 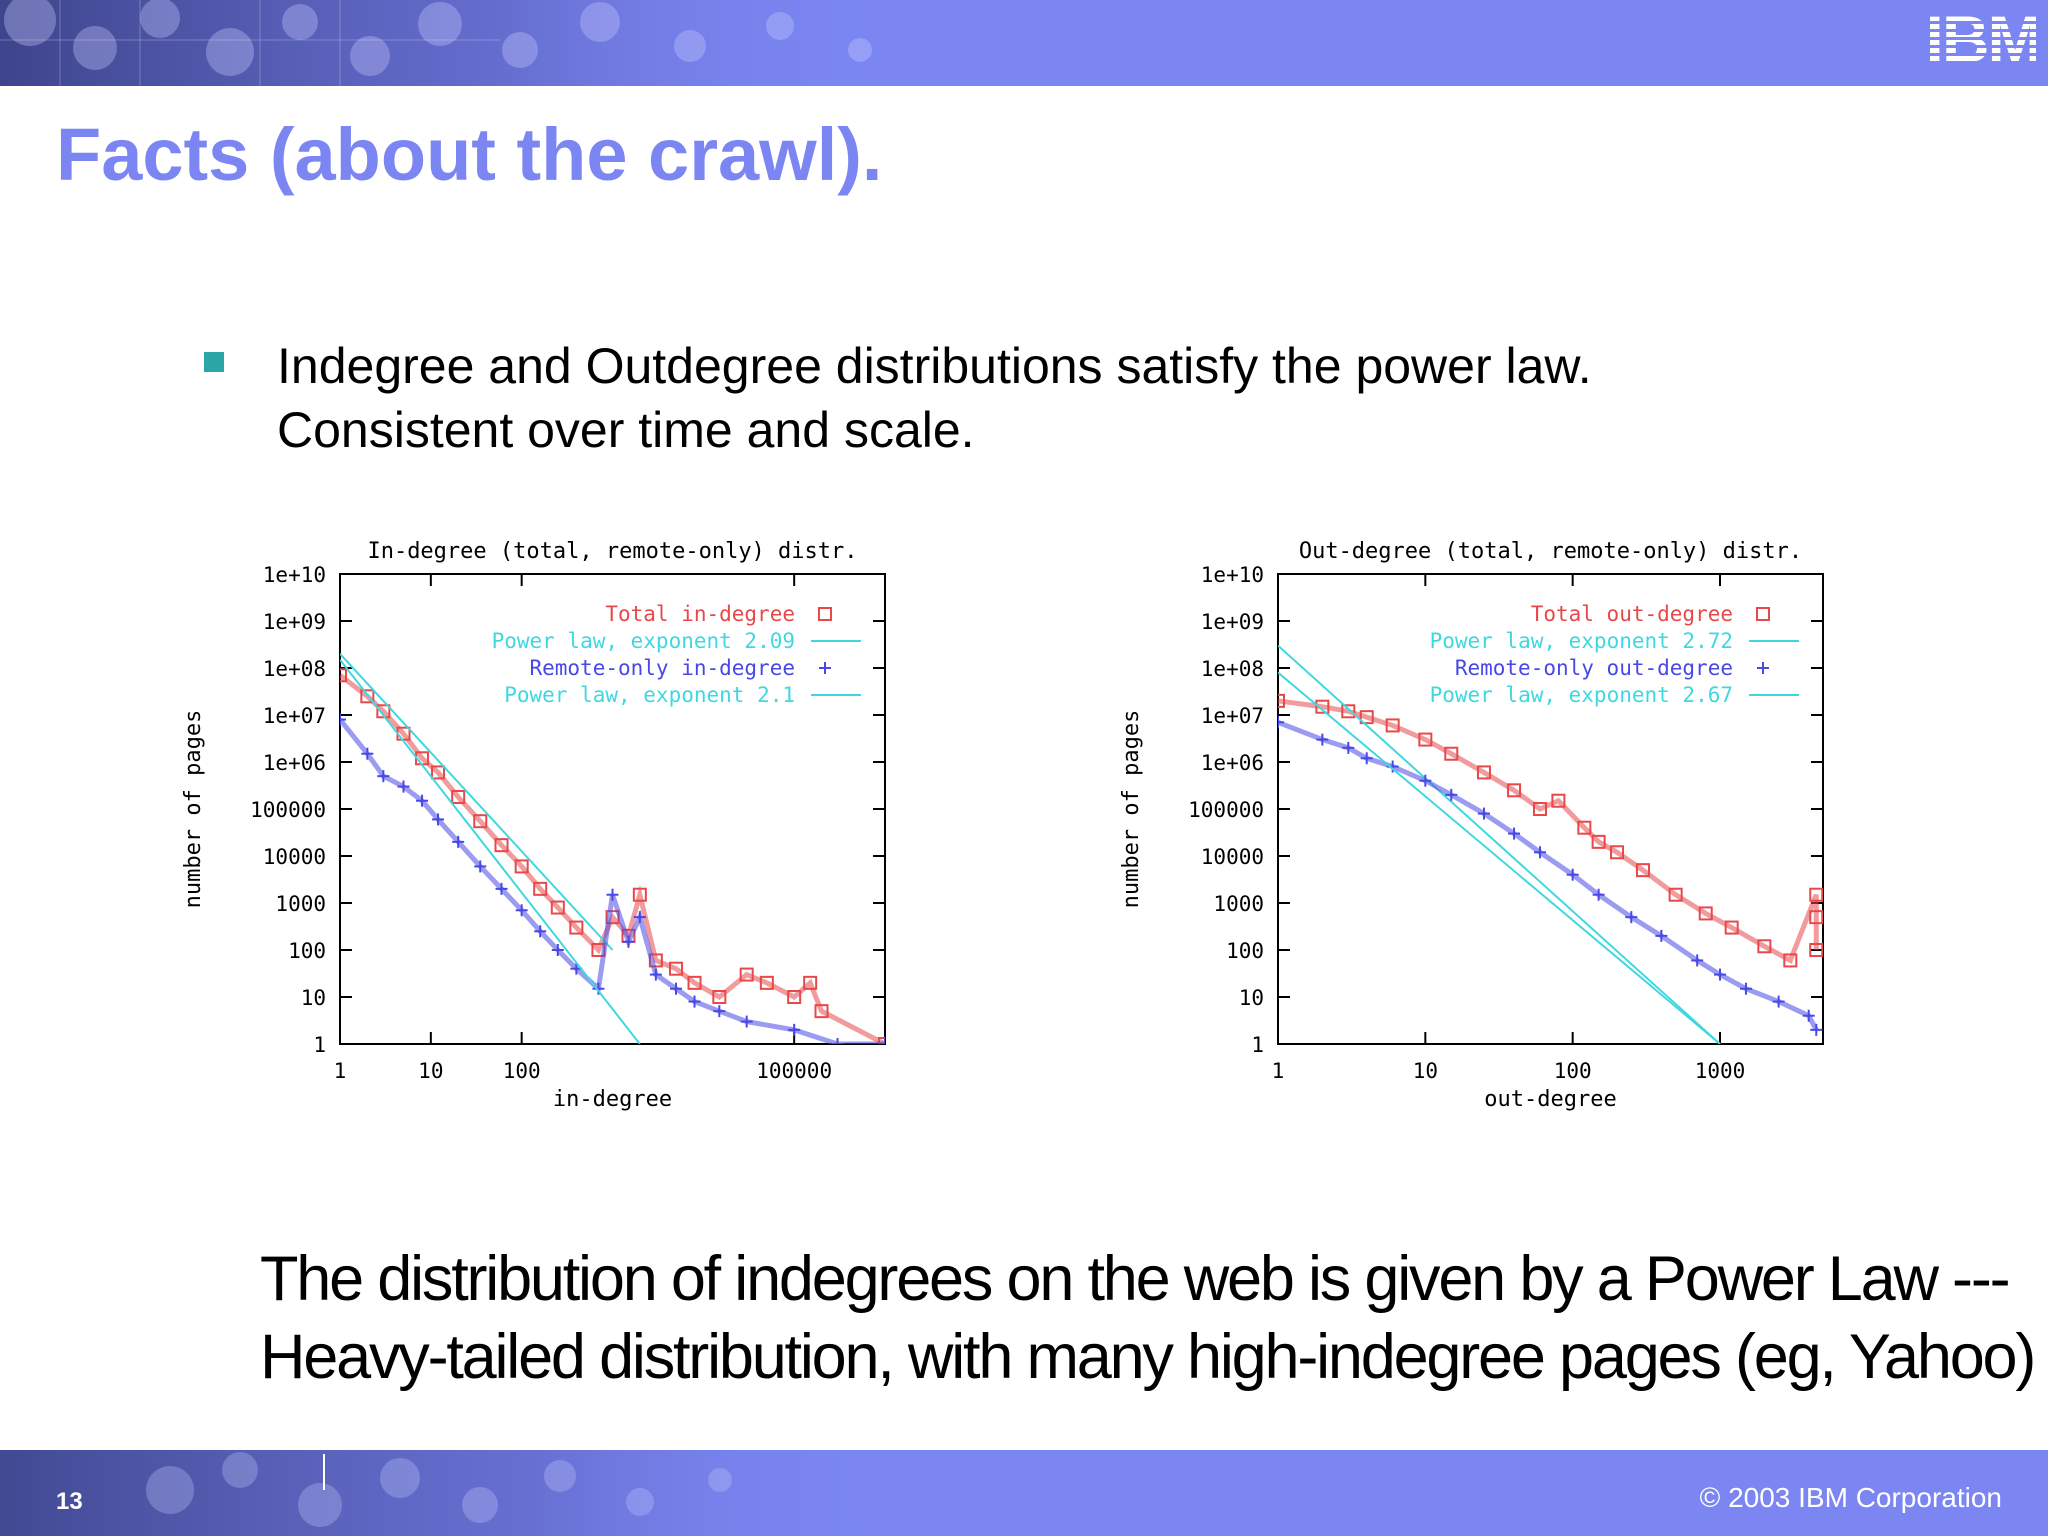 I want to click on y-tick-label: 10000, so click(x=294, y=857).